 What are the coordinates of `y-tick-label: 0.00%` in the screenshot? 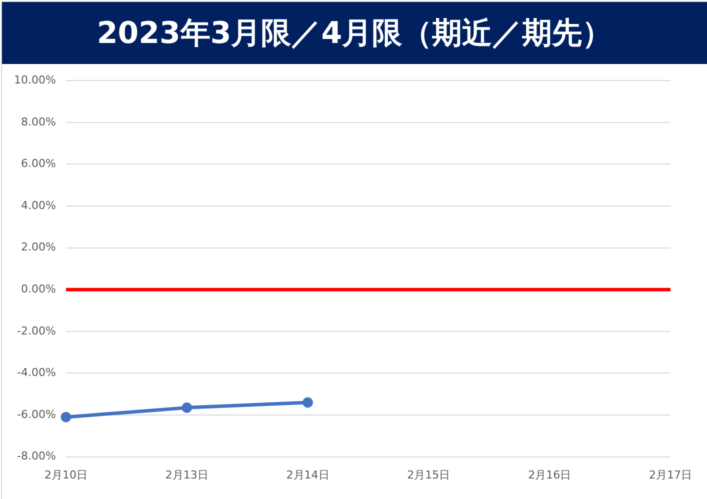 It's located at (38, 289).